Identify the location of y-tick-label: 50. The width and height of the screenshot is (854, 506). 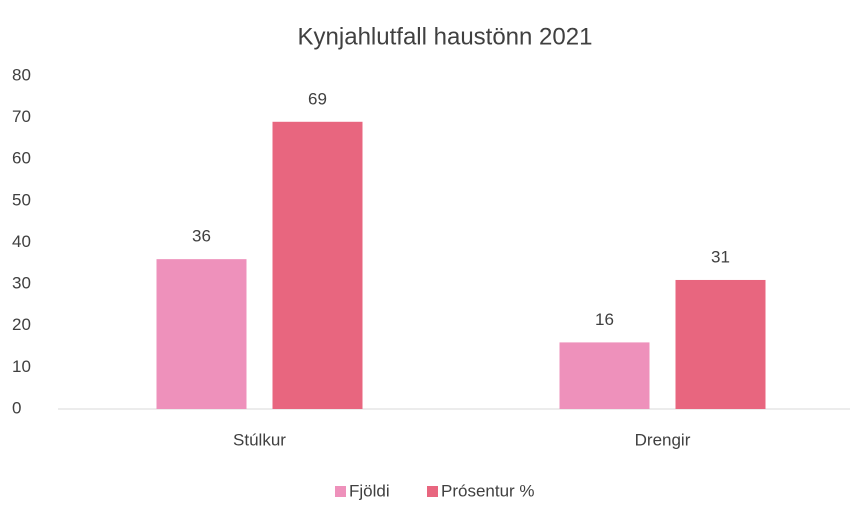
(21, 199).